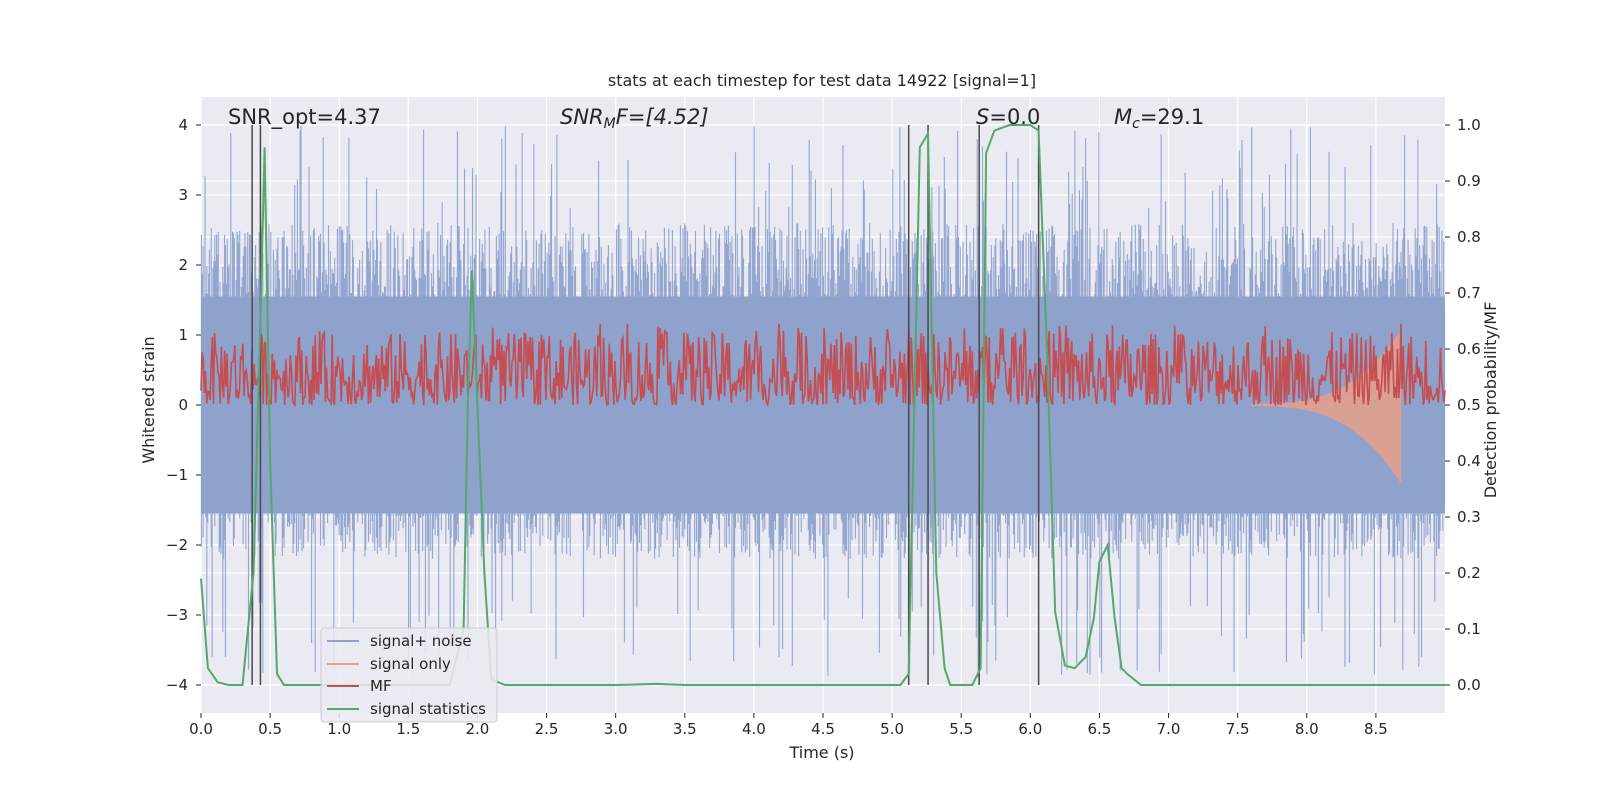 Image resolution: width=1600 pixels, height=800 pixels. I want to click on legend-label-signal-statistics: signal statistics, so click(428, 709).